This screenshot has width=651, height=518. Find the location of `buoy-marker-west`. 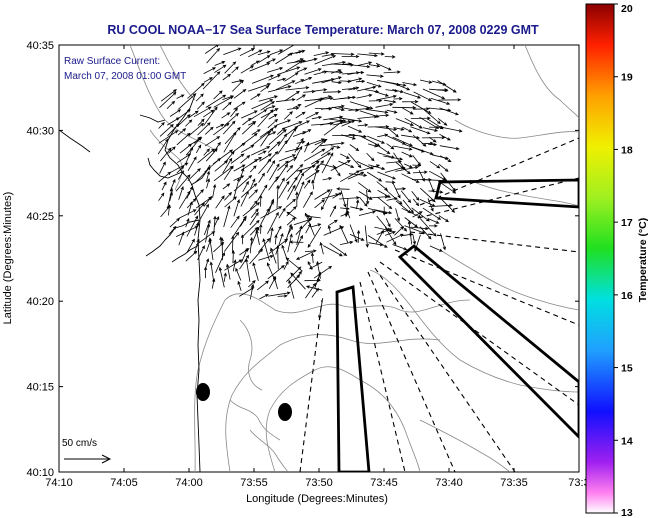

buoy-marker-west is located at coordinates (203, 392).